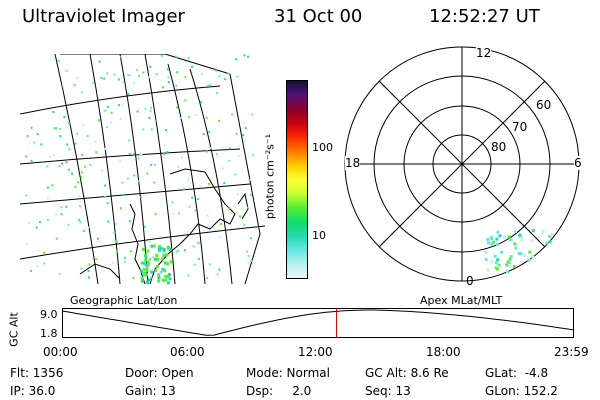 This screenshot has width=600, height=400. I want to click on mlt-label-0: 0, so click(470, 281).